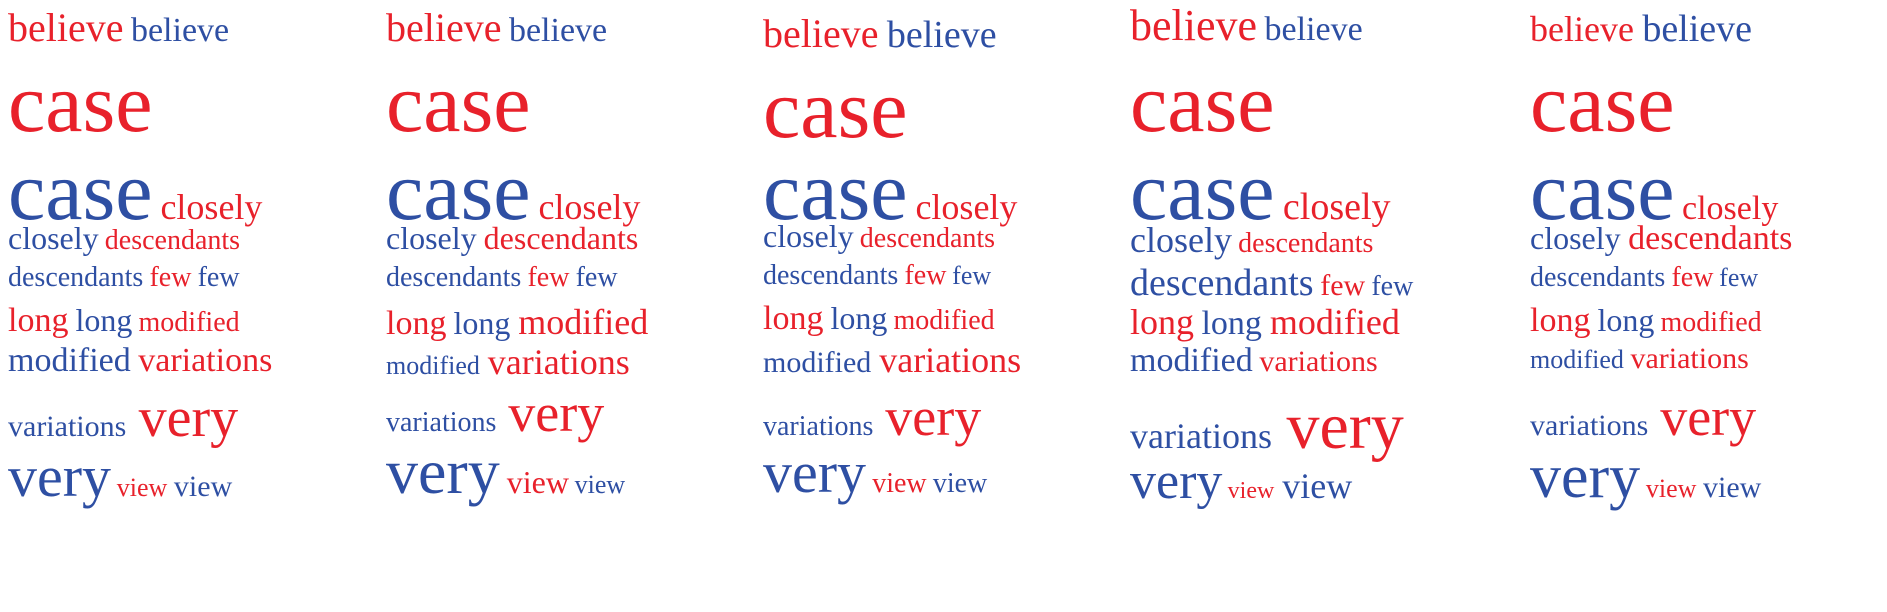 The image size is (1887, 612). I want to click on word-line: case closely, so click(135, 192).